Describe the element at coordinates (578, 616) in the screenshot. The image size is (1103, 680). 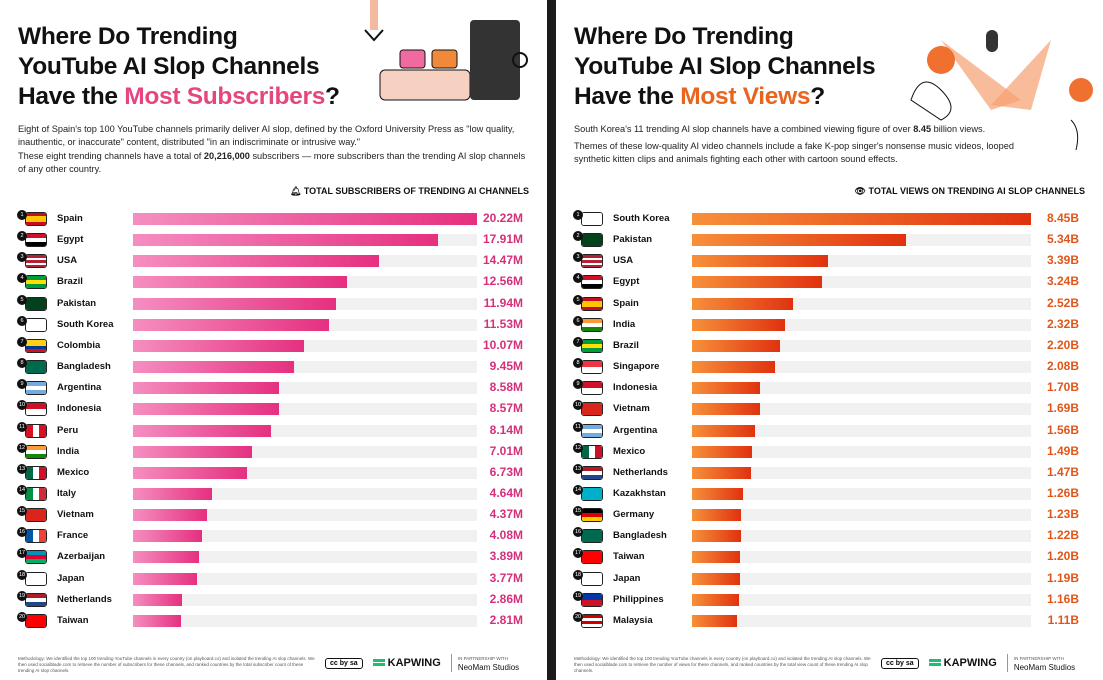
I see `rank-badge: 20` at that location.